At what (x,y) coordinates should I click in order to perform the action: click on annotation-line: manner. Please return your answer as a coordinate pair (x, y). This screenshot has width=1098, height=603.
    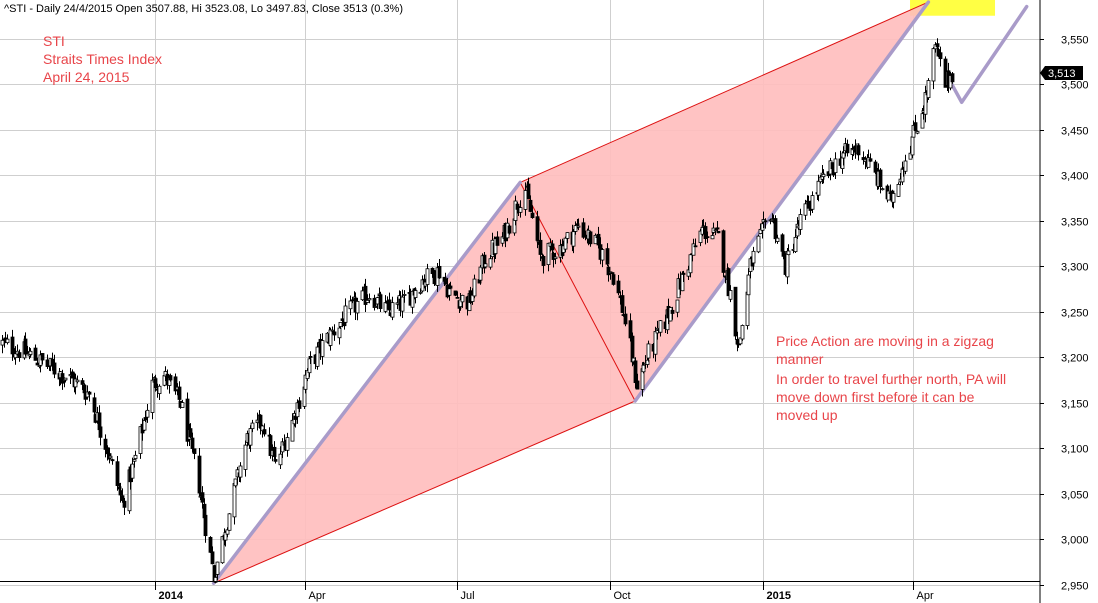
    Looking at the image, I should click on (800, 359).